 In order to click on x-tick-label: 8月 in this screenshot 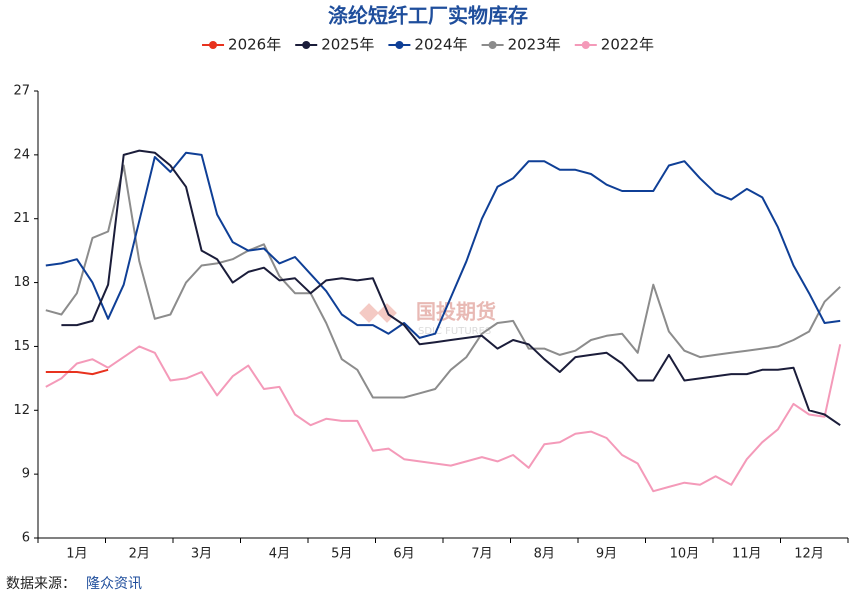, I will do `click(544, 554)`.